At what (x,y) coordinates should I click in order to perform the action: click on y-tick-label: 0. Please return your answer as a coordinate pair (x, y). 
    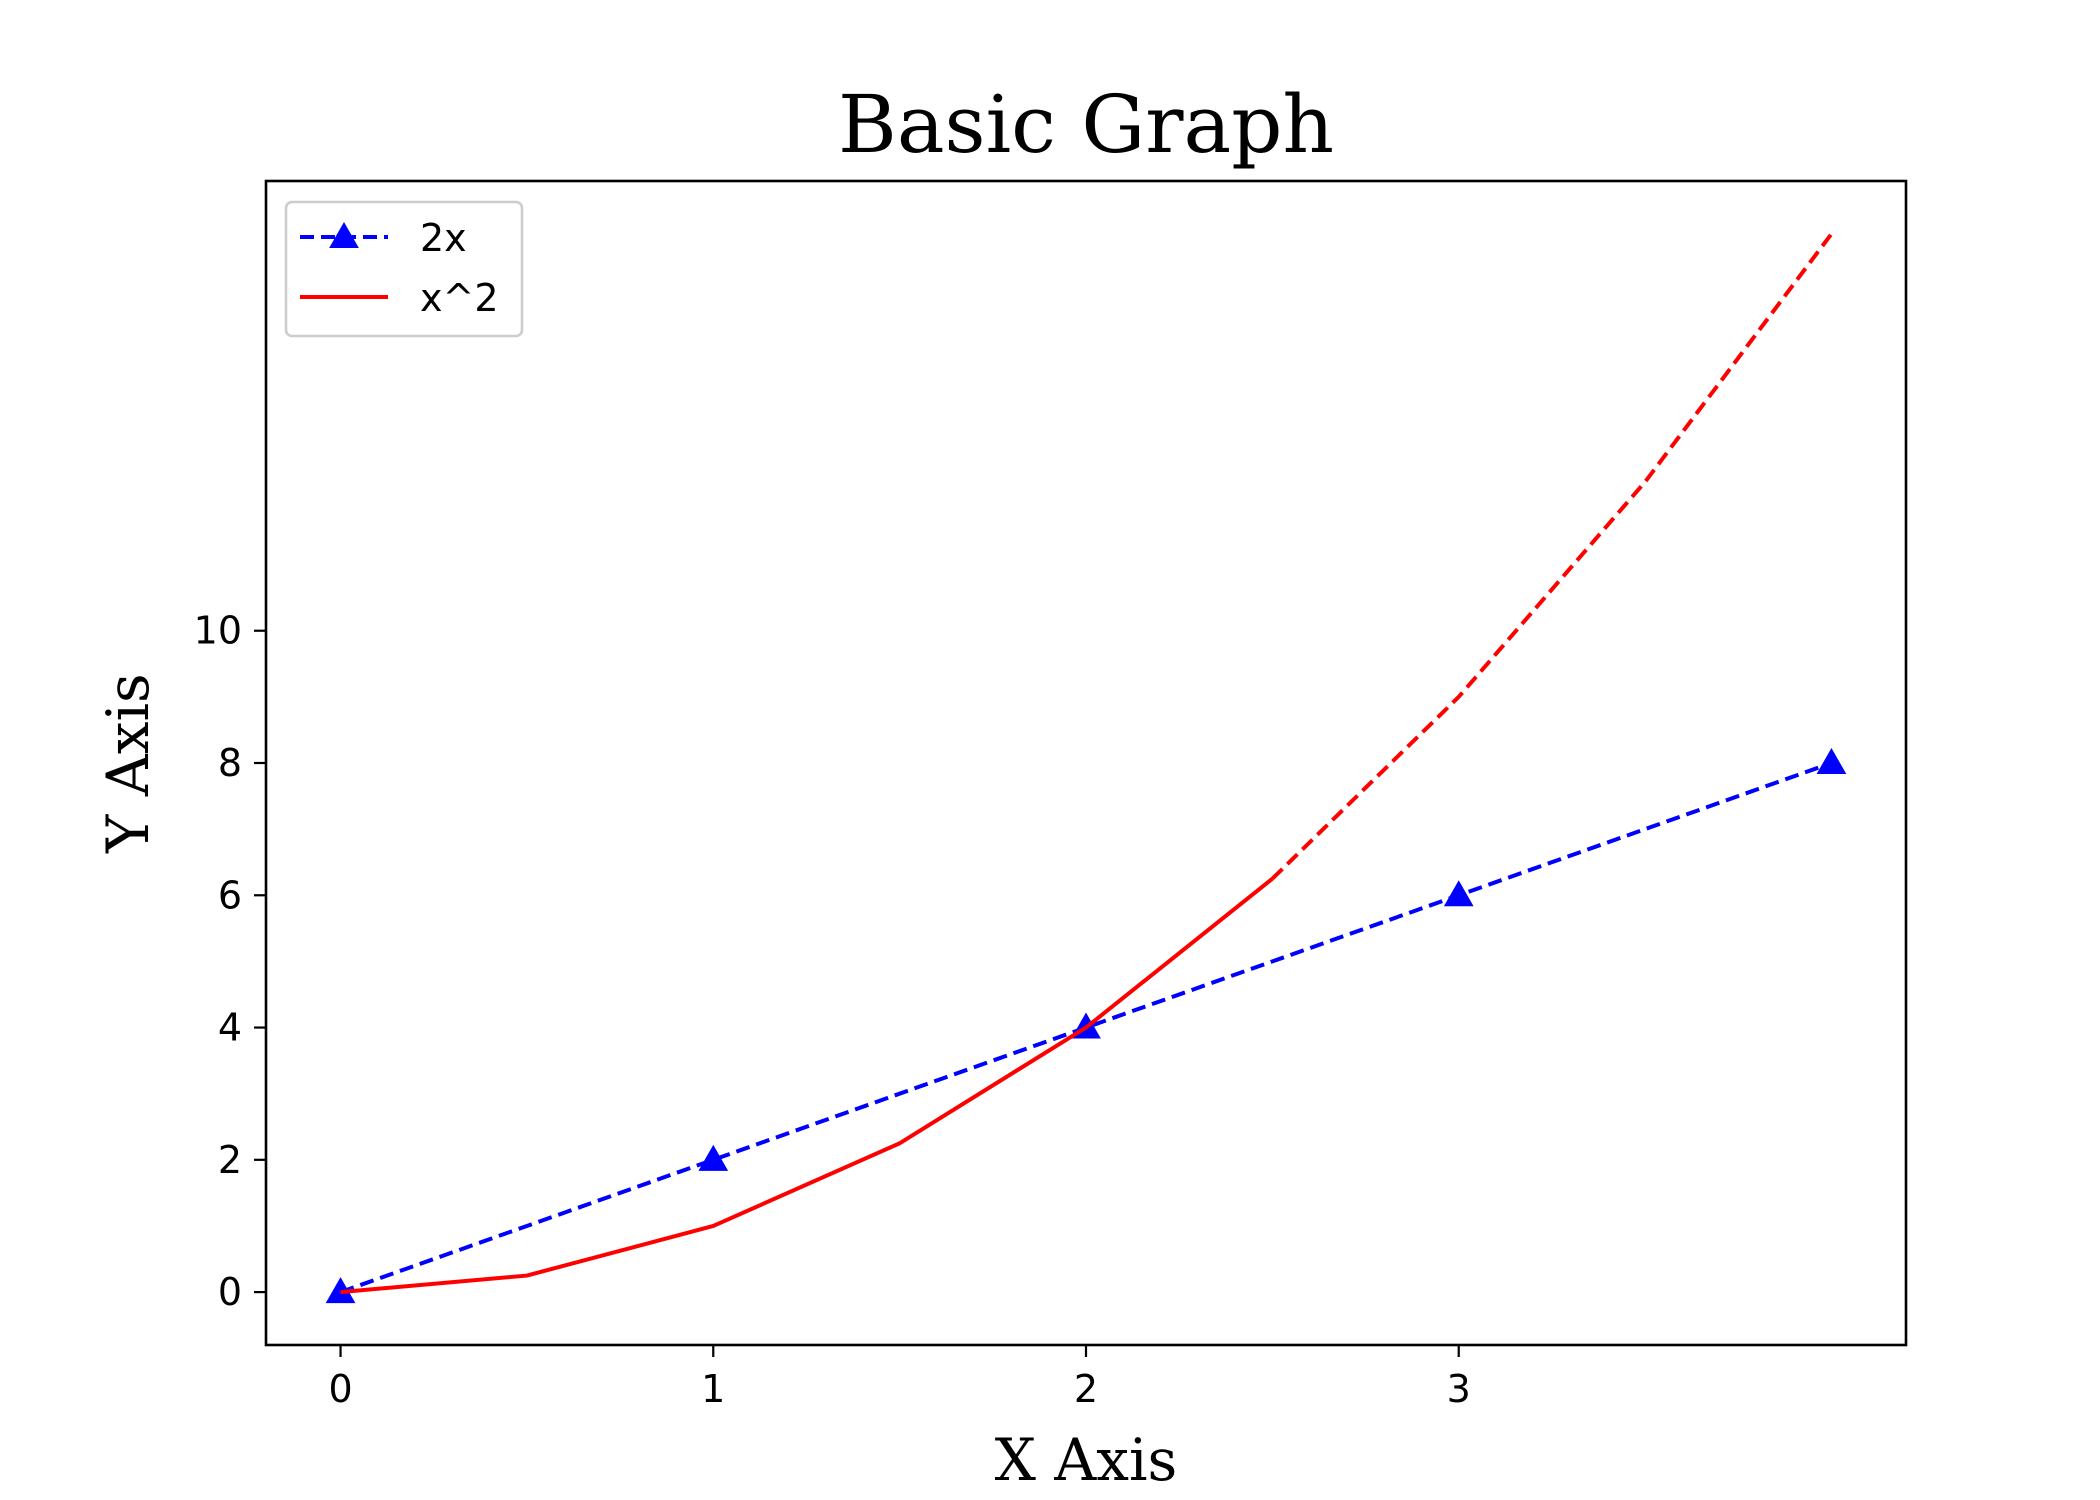
    Looking at the image, I should click on (230, 1292).